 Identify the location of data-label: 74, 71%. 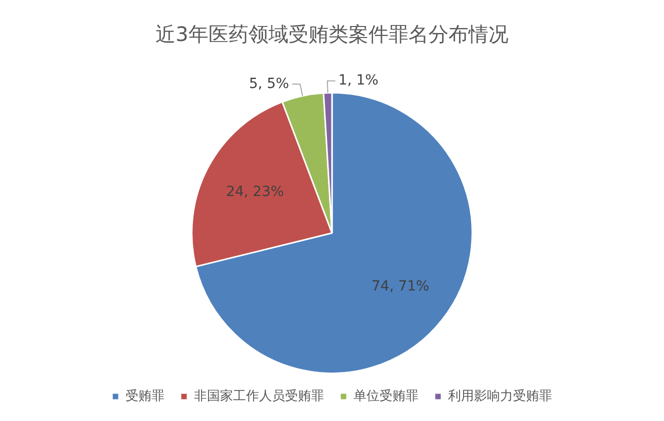
(401, 286).